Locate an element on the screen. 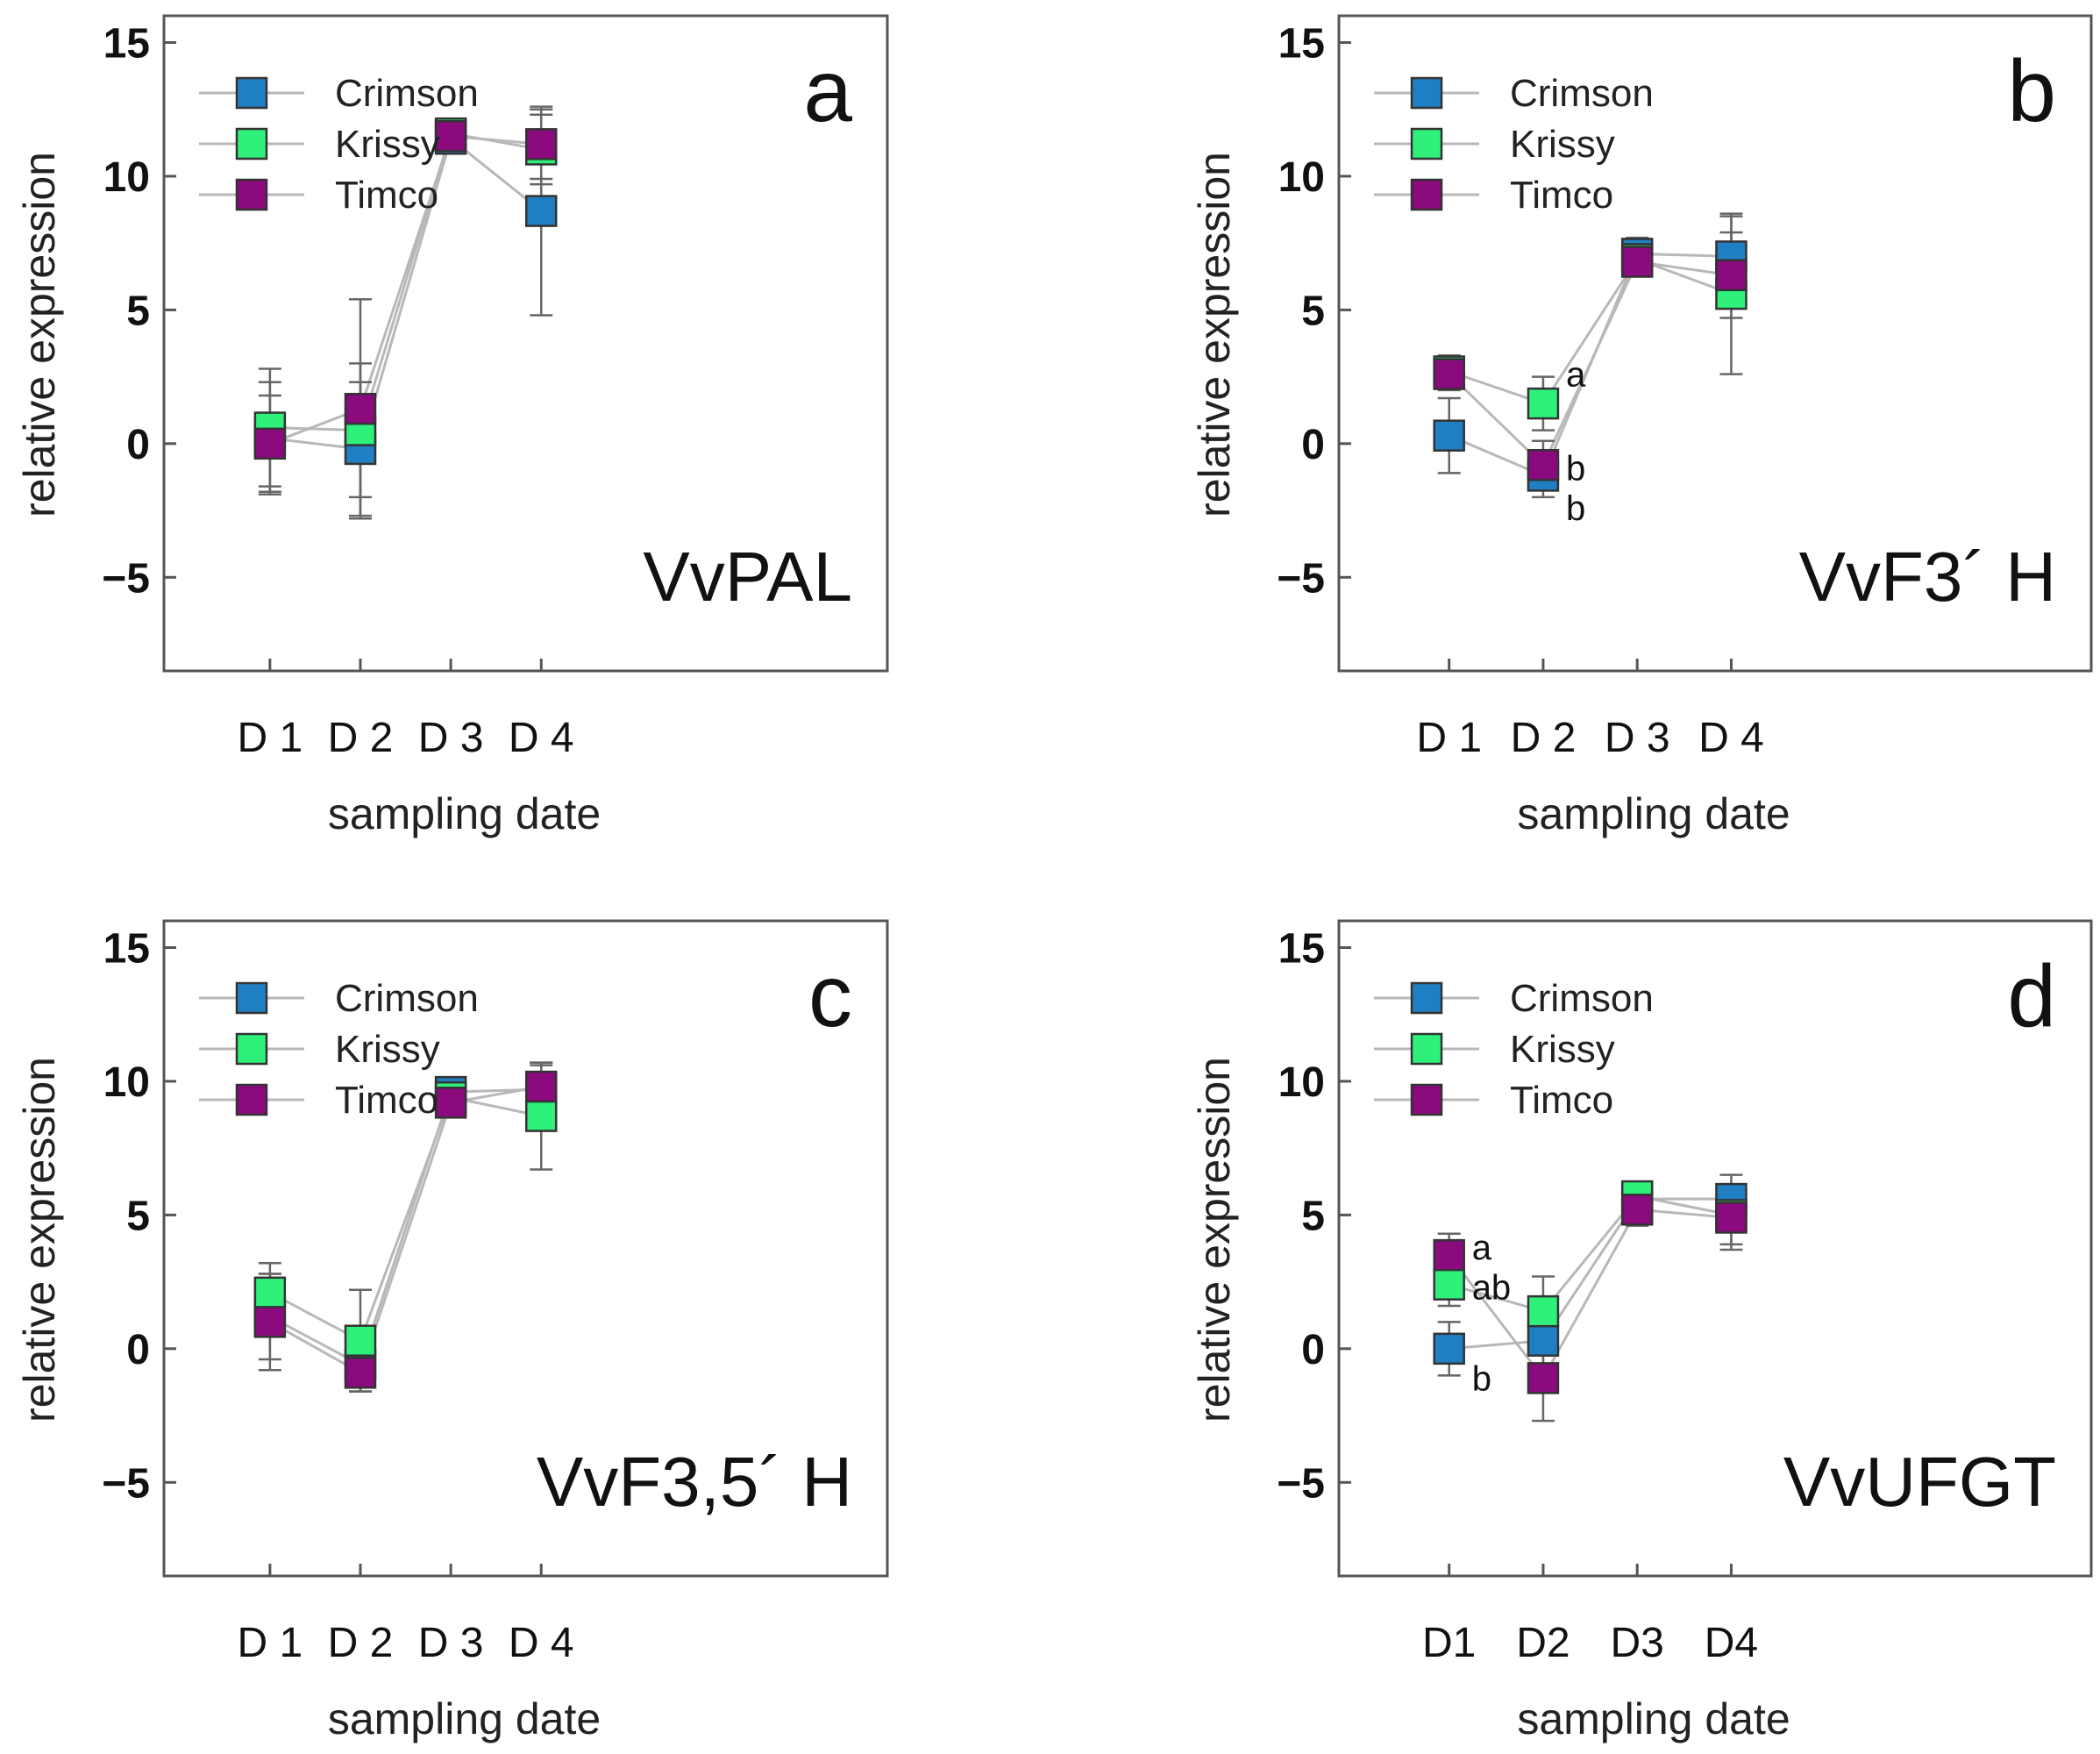 The height and width of the screenshot is (1754, 2100). x-tick-label: D3 is located at coordinates (1637, 1643).